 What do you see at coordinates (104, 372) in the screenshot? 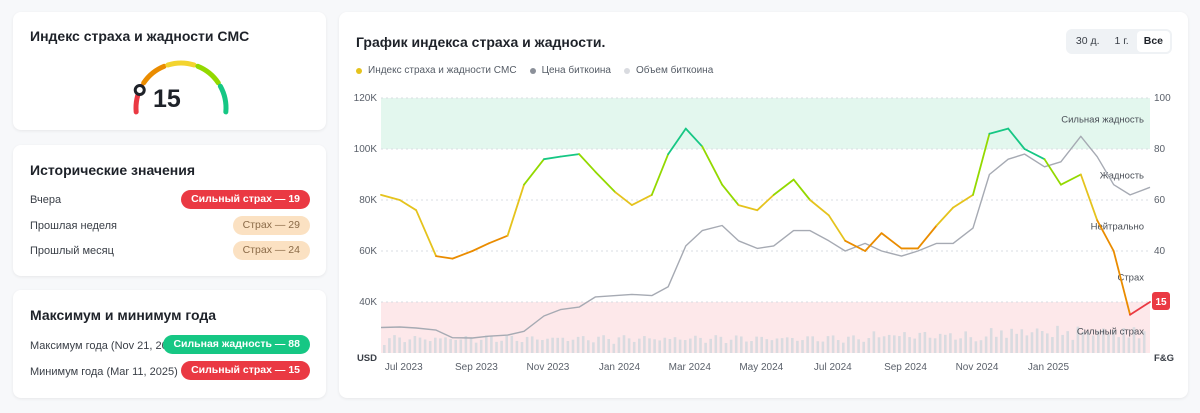
I see `yearly-min-label: Минимум года (Mar 11, 2025)` at bounding box center [104, 372].